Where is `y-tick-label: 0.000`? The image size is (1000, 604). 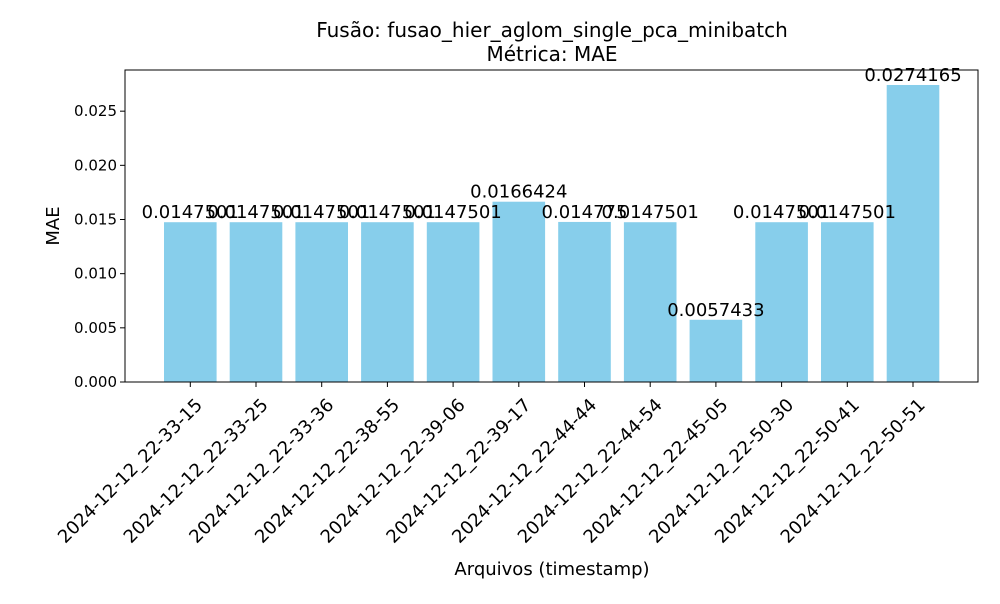 y-tick-label: 0.000 is located at coordinates (95, 382).